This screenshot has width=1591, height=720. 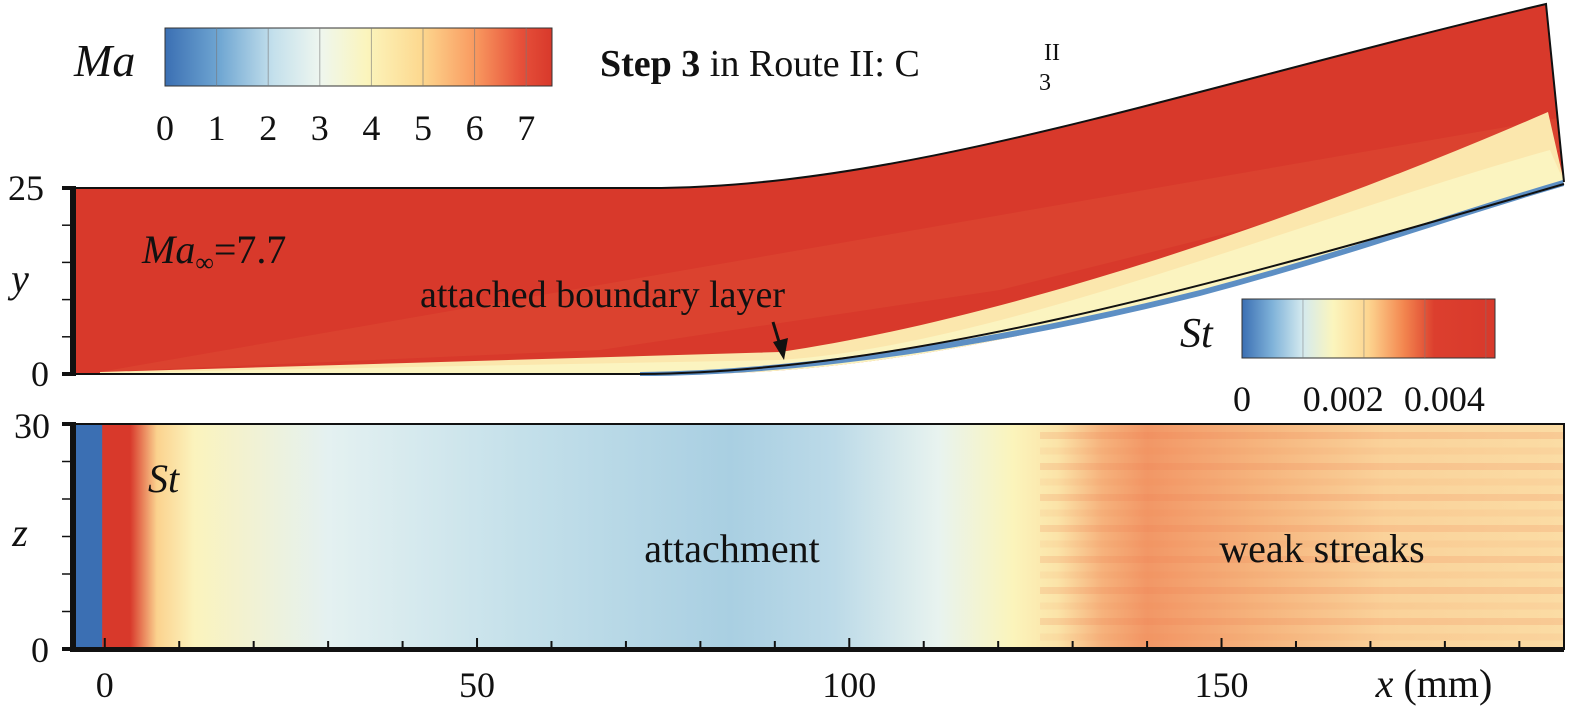 I want to click on upper-y-label: y, so click(x=18, y=278).